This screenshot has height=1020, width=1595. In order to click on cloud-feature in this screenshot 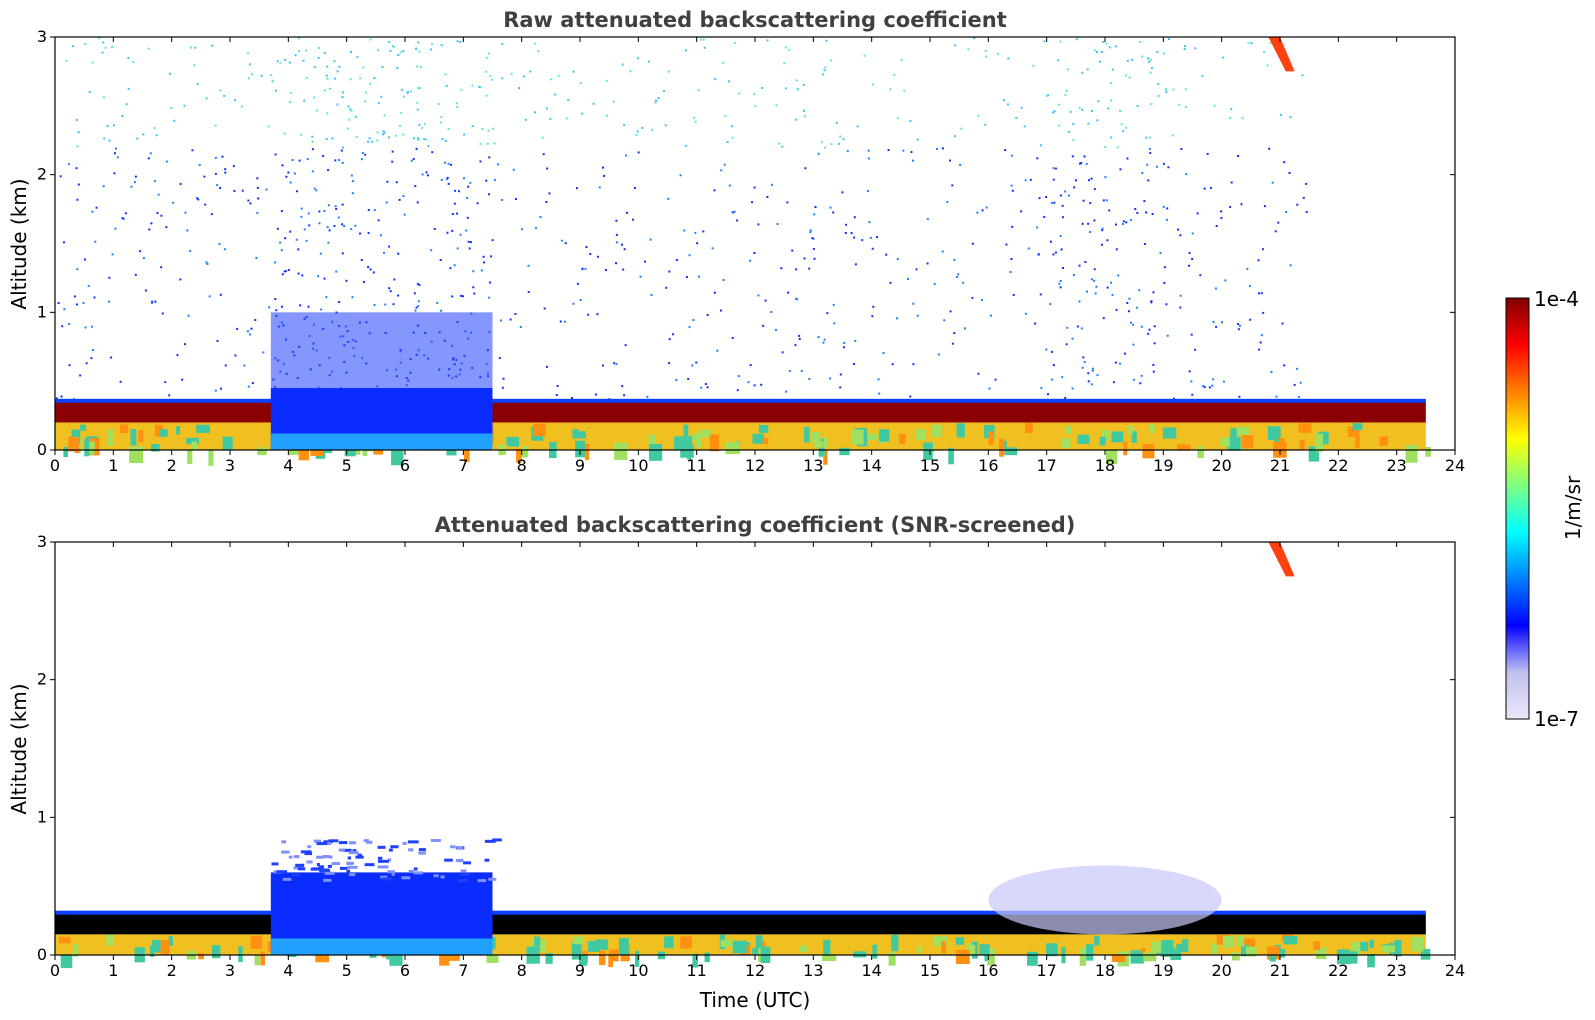, I will do `click(1281, 54)`.